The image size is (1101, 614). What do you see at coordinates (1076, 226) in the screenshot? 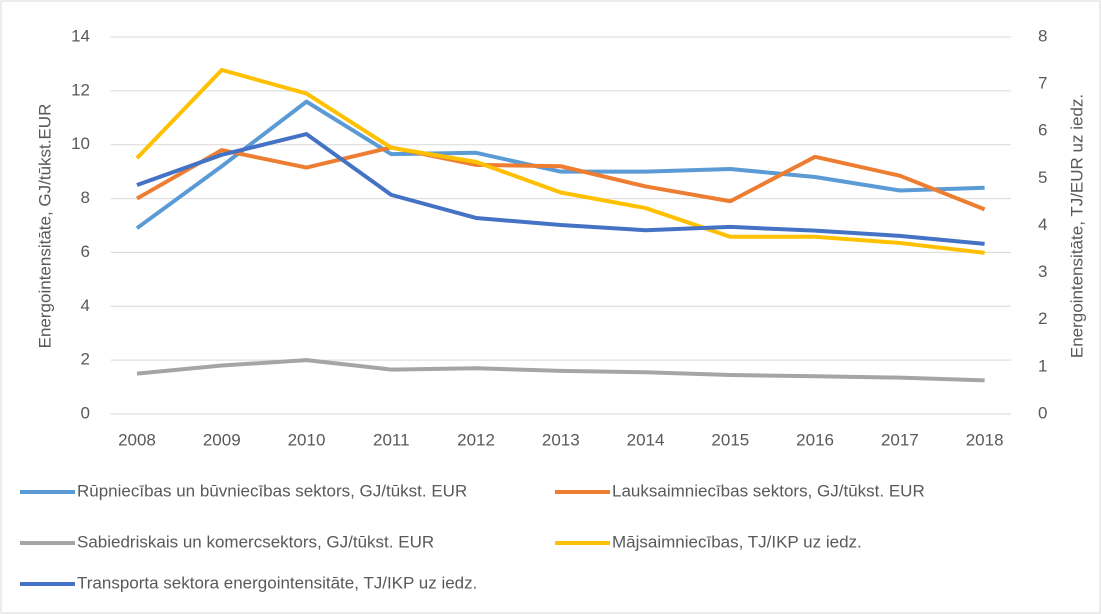
I see `y2-axis-label: Energointensitāte, TJ/EUR uz iedz.` at bounding box center [1076, 226].